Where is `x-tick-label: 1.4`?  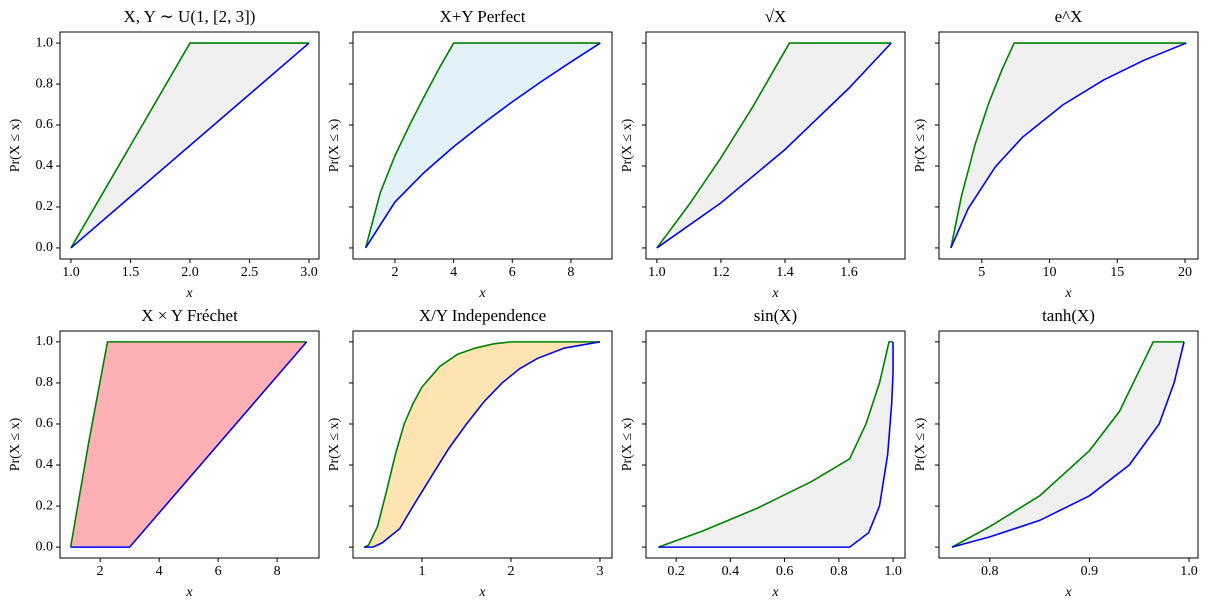 x-tick-label: 1.4 is located at coordinates (785, 272).